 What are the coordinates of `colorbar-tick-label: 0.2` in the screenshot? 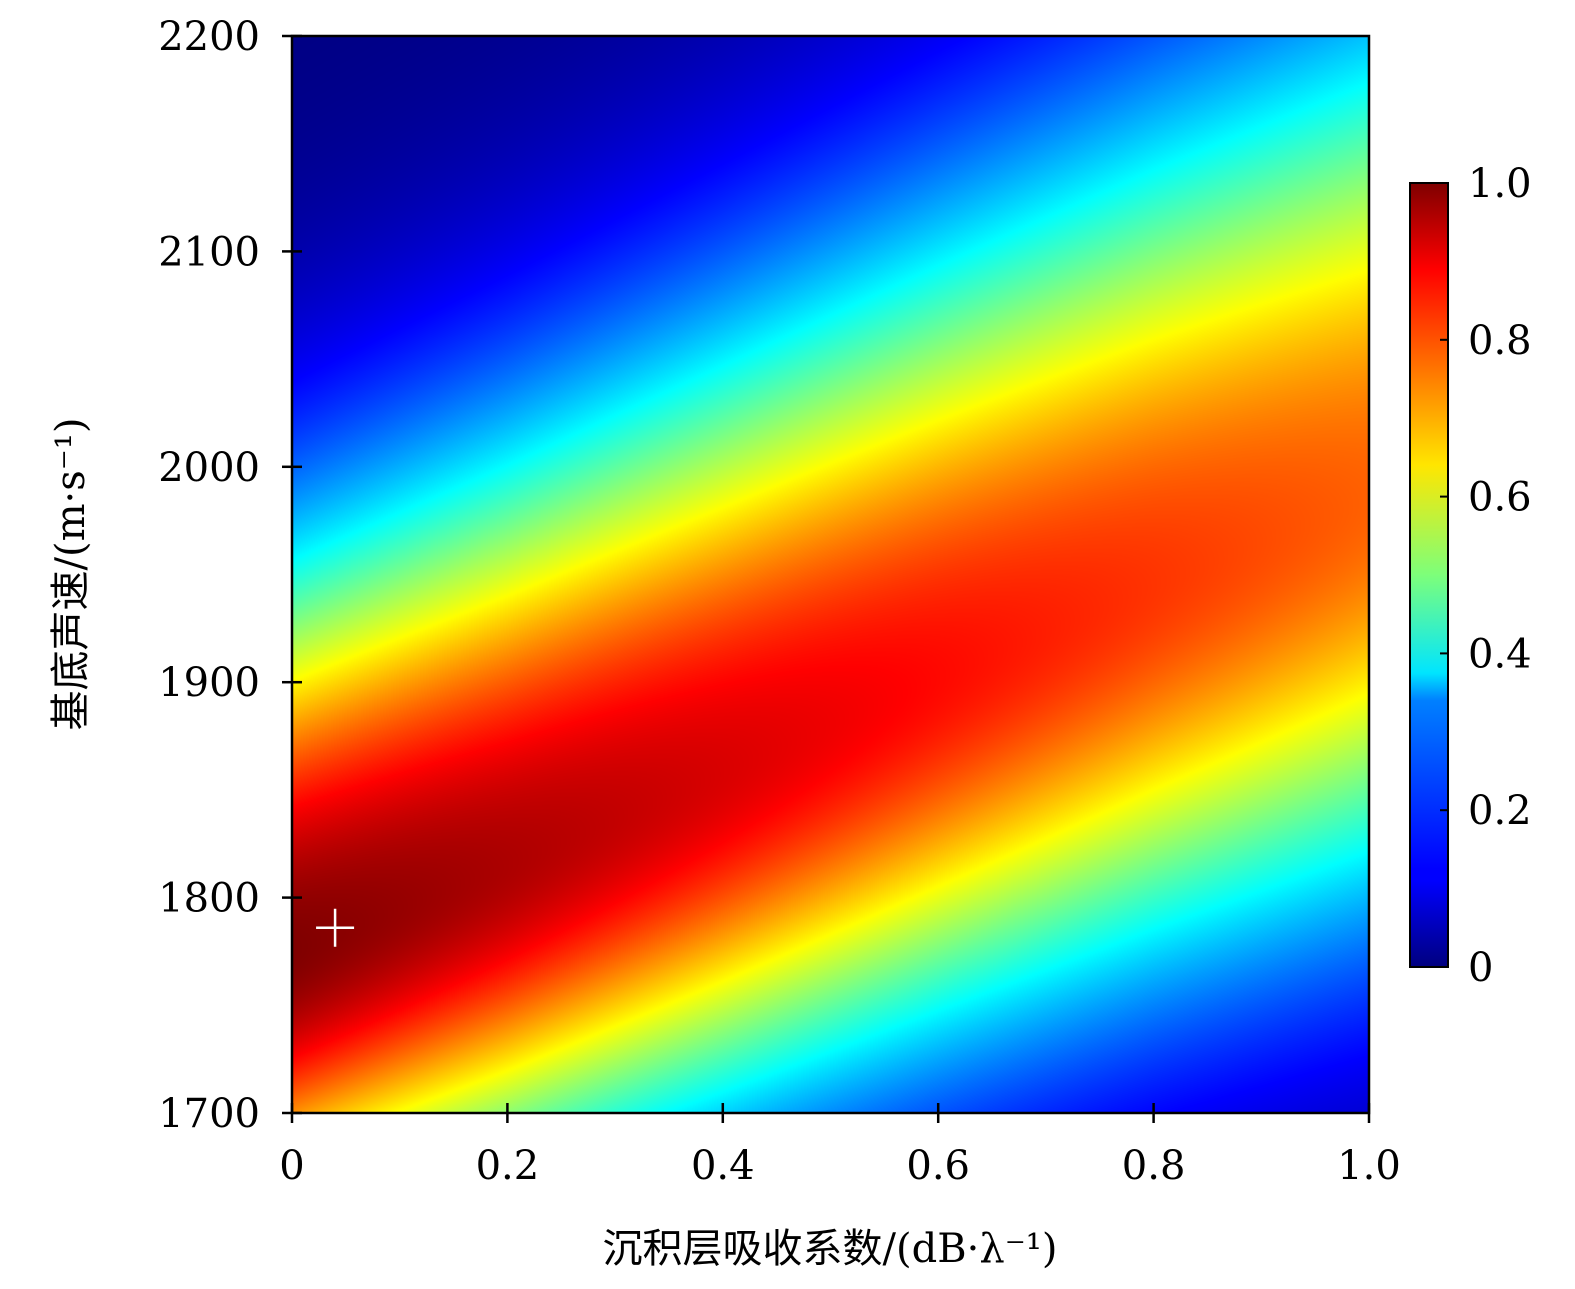 It's located at (1500, 811).